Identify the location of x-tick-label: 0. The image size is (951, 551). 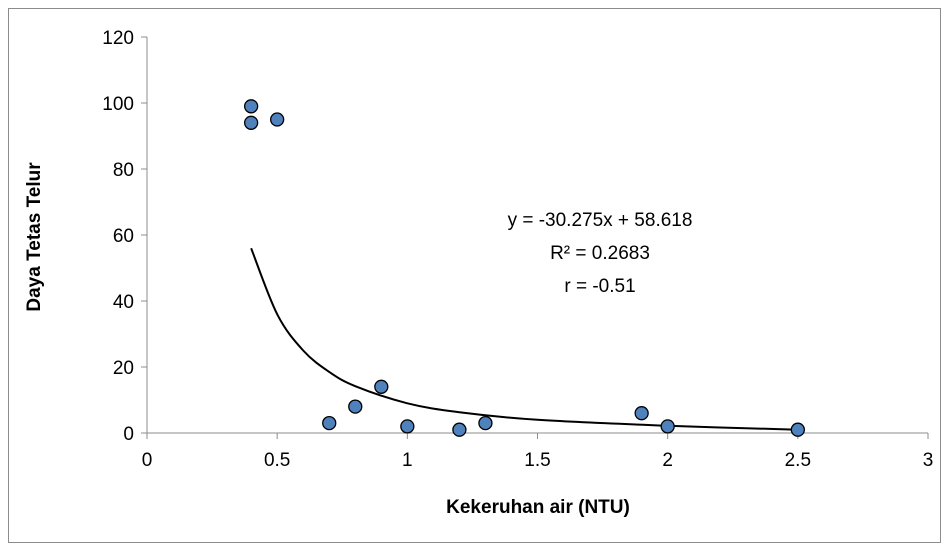
(147, 460).